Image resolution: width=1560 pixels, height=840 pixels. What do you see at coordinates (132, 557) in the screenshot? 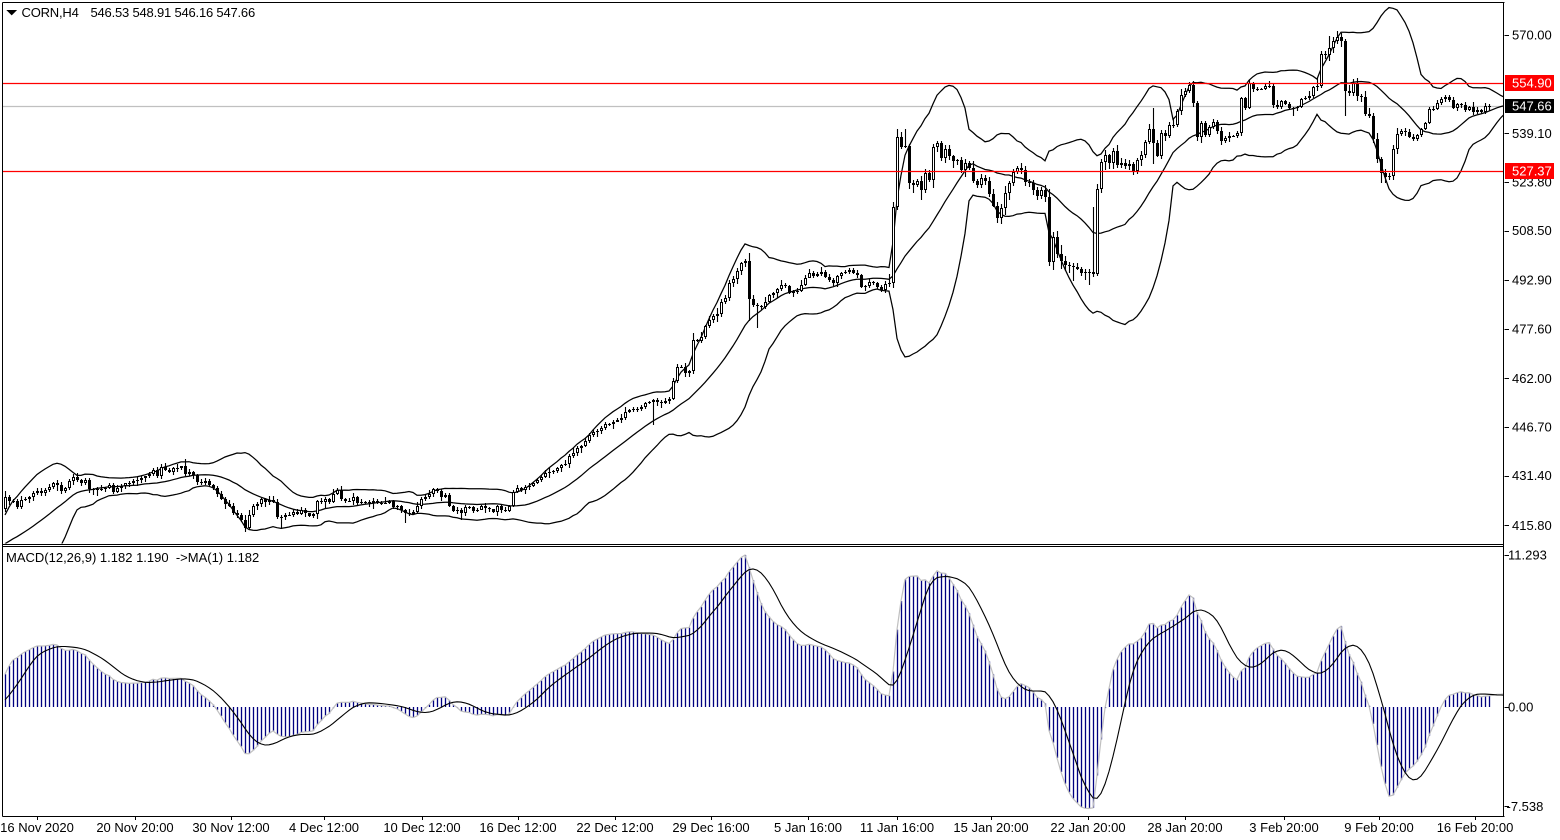
I see `svg-text:MACD(12,26,9) 1.182 1.190 ->M: MACD(12,26,9) 1.182 1.190 ->MA(1) 1.182` at bounding box center [132, 557].